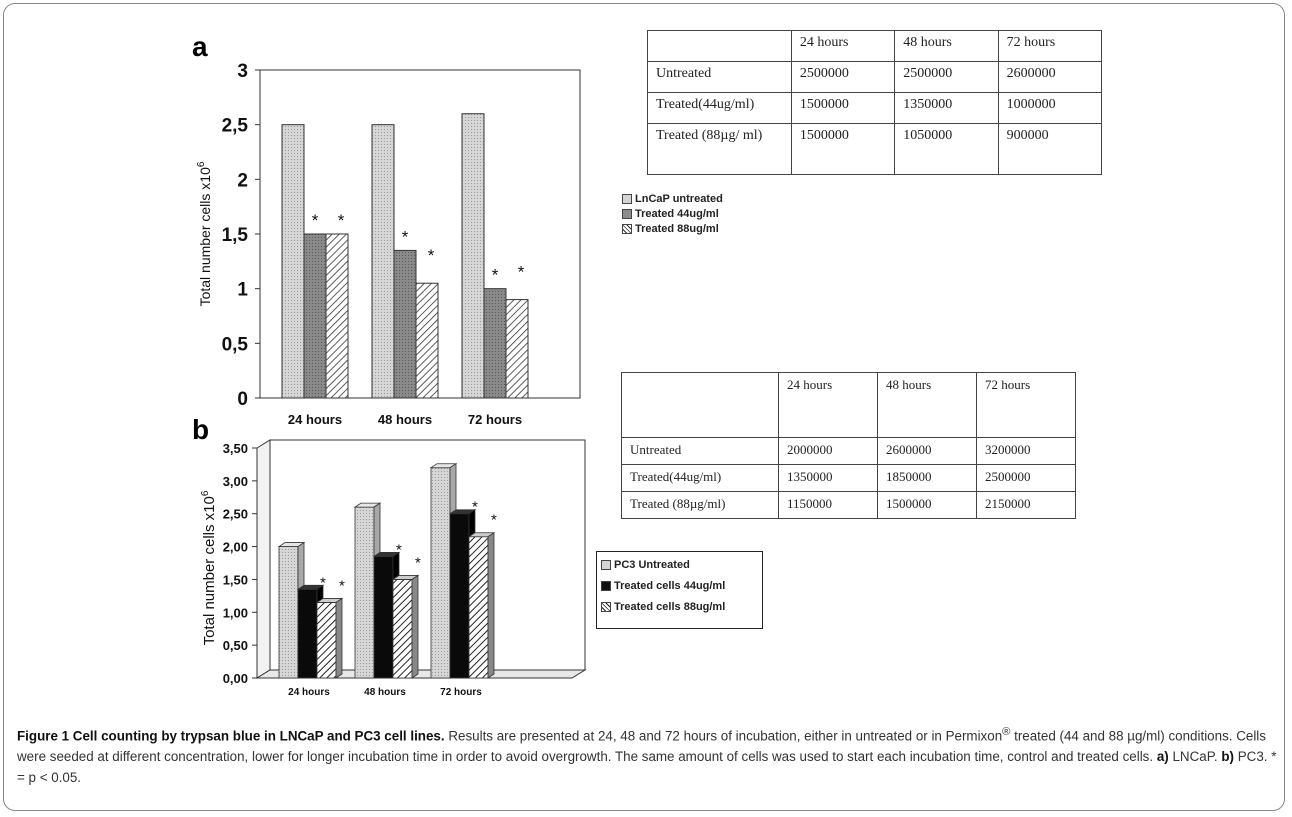 The width and height of the screenshot is (1292, 817). What do you see at coordinates (235, 448) in the screenshot?
I see `y-tick-label: 3,50` at bounding box center [235, 448].